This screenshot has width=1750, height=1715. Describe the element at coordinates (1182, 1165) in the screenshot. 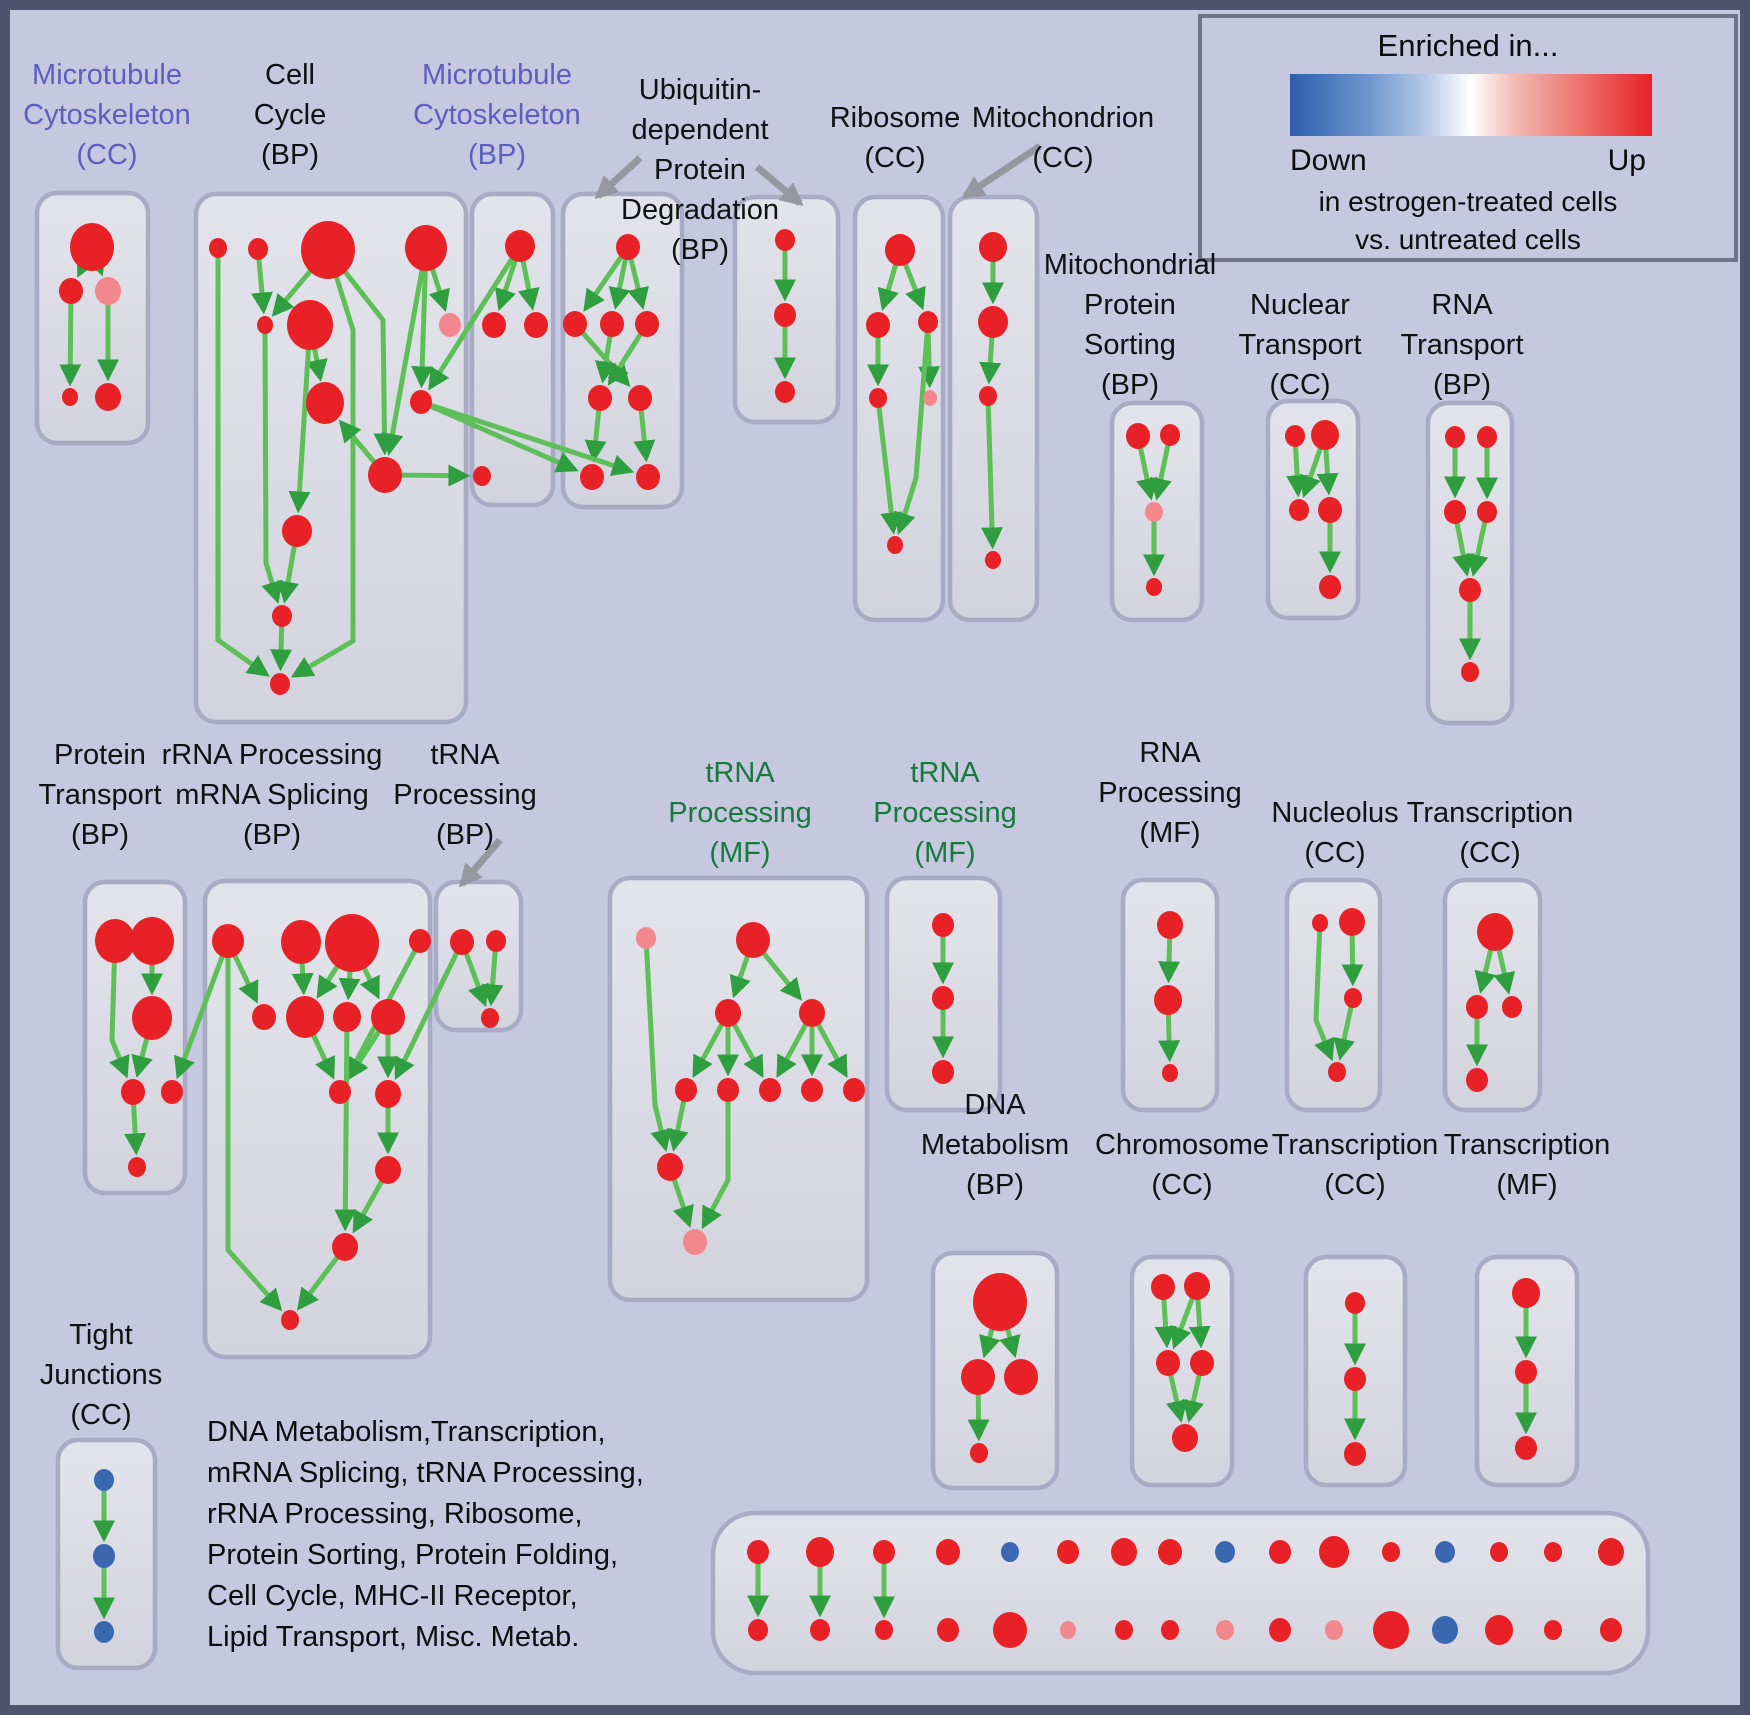

I see `label-chromosome-cc: Chromosome (CC)` at that location.